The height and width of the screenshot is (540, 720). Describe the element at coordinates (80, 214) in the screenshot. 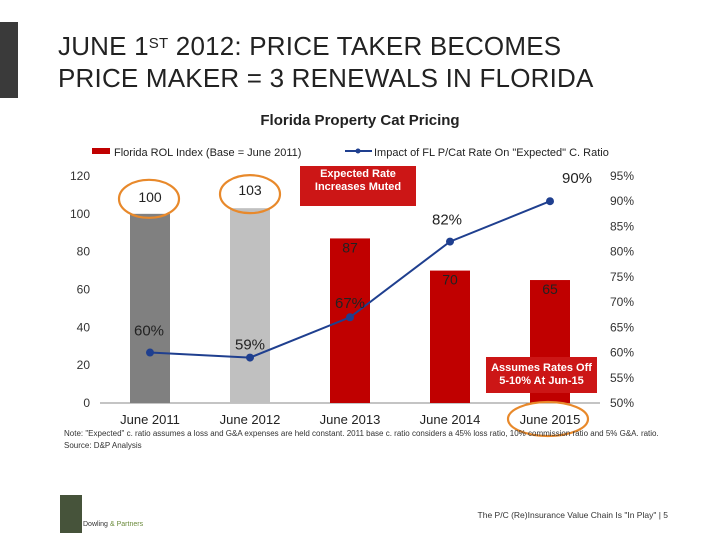

I see `y-left-tick-label: 100` at that location.